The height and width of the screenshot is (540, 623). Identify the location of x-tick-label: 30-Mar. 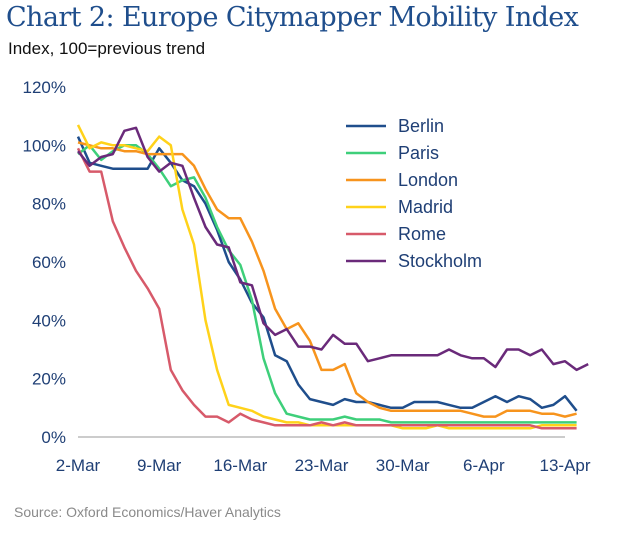
(403, 465).